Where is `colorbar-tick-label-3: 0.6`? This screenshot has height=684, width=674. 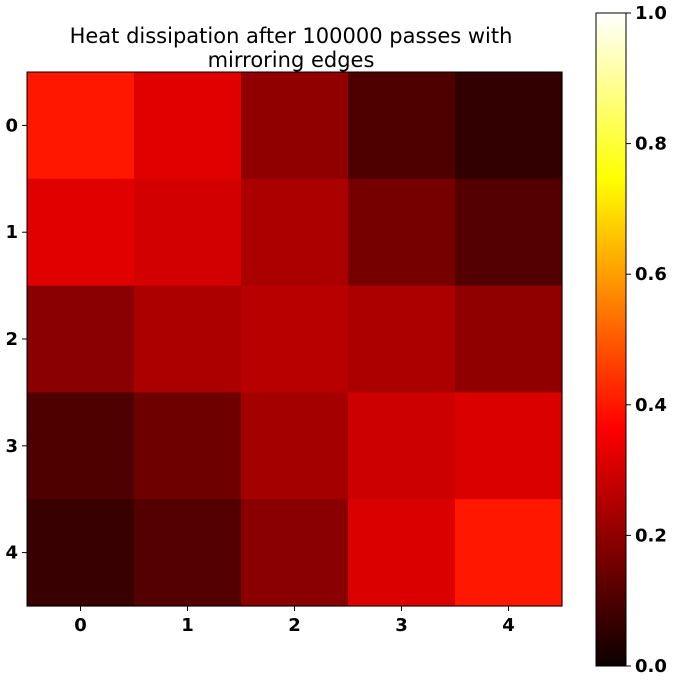
colorbar-tick-label-3: 0.6 is located at coordinates (651, 274).